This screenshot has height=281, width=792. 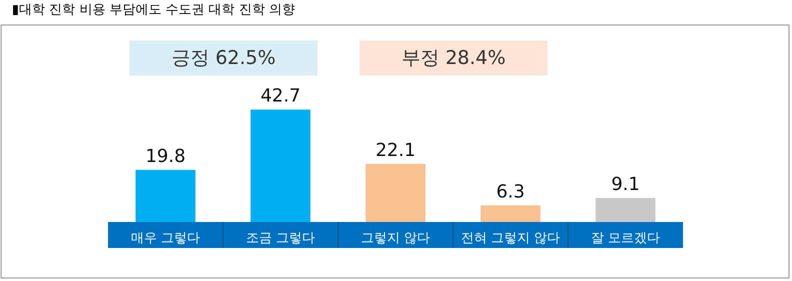 I want to click on text: 부정 28.4%, so click(x=453, y=58).